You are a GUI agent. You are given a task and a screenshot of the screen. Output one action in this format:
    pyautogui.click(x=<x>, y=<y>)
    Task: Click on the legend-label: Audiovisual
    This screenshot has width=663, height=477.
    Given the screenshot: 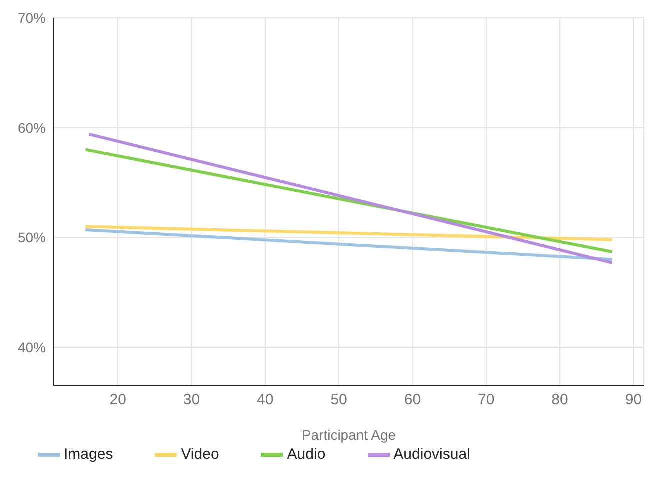 What is the action you would take?
    pyautogui.click(x=432, y=454)
    